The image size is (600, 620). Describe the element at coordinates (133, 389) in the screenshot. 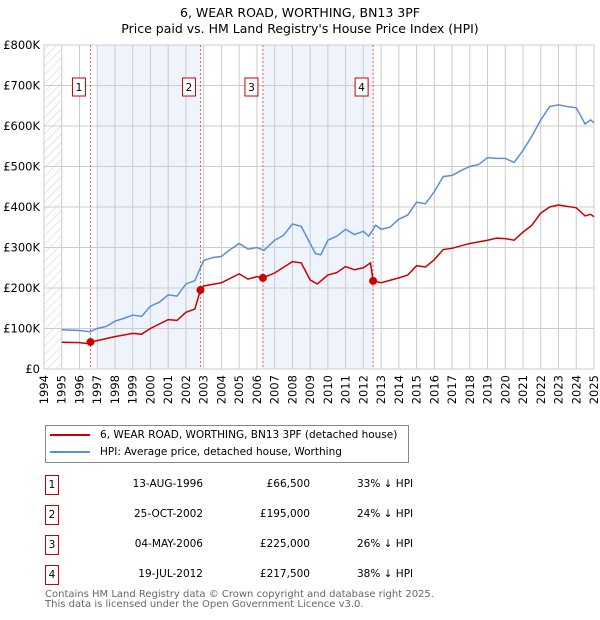

I see `x-tick-label: 1999` at that location.